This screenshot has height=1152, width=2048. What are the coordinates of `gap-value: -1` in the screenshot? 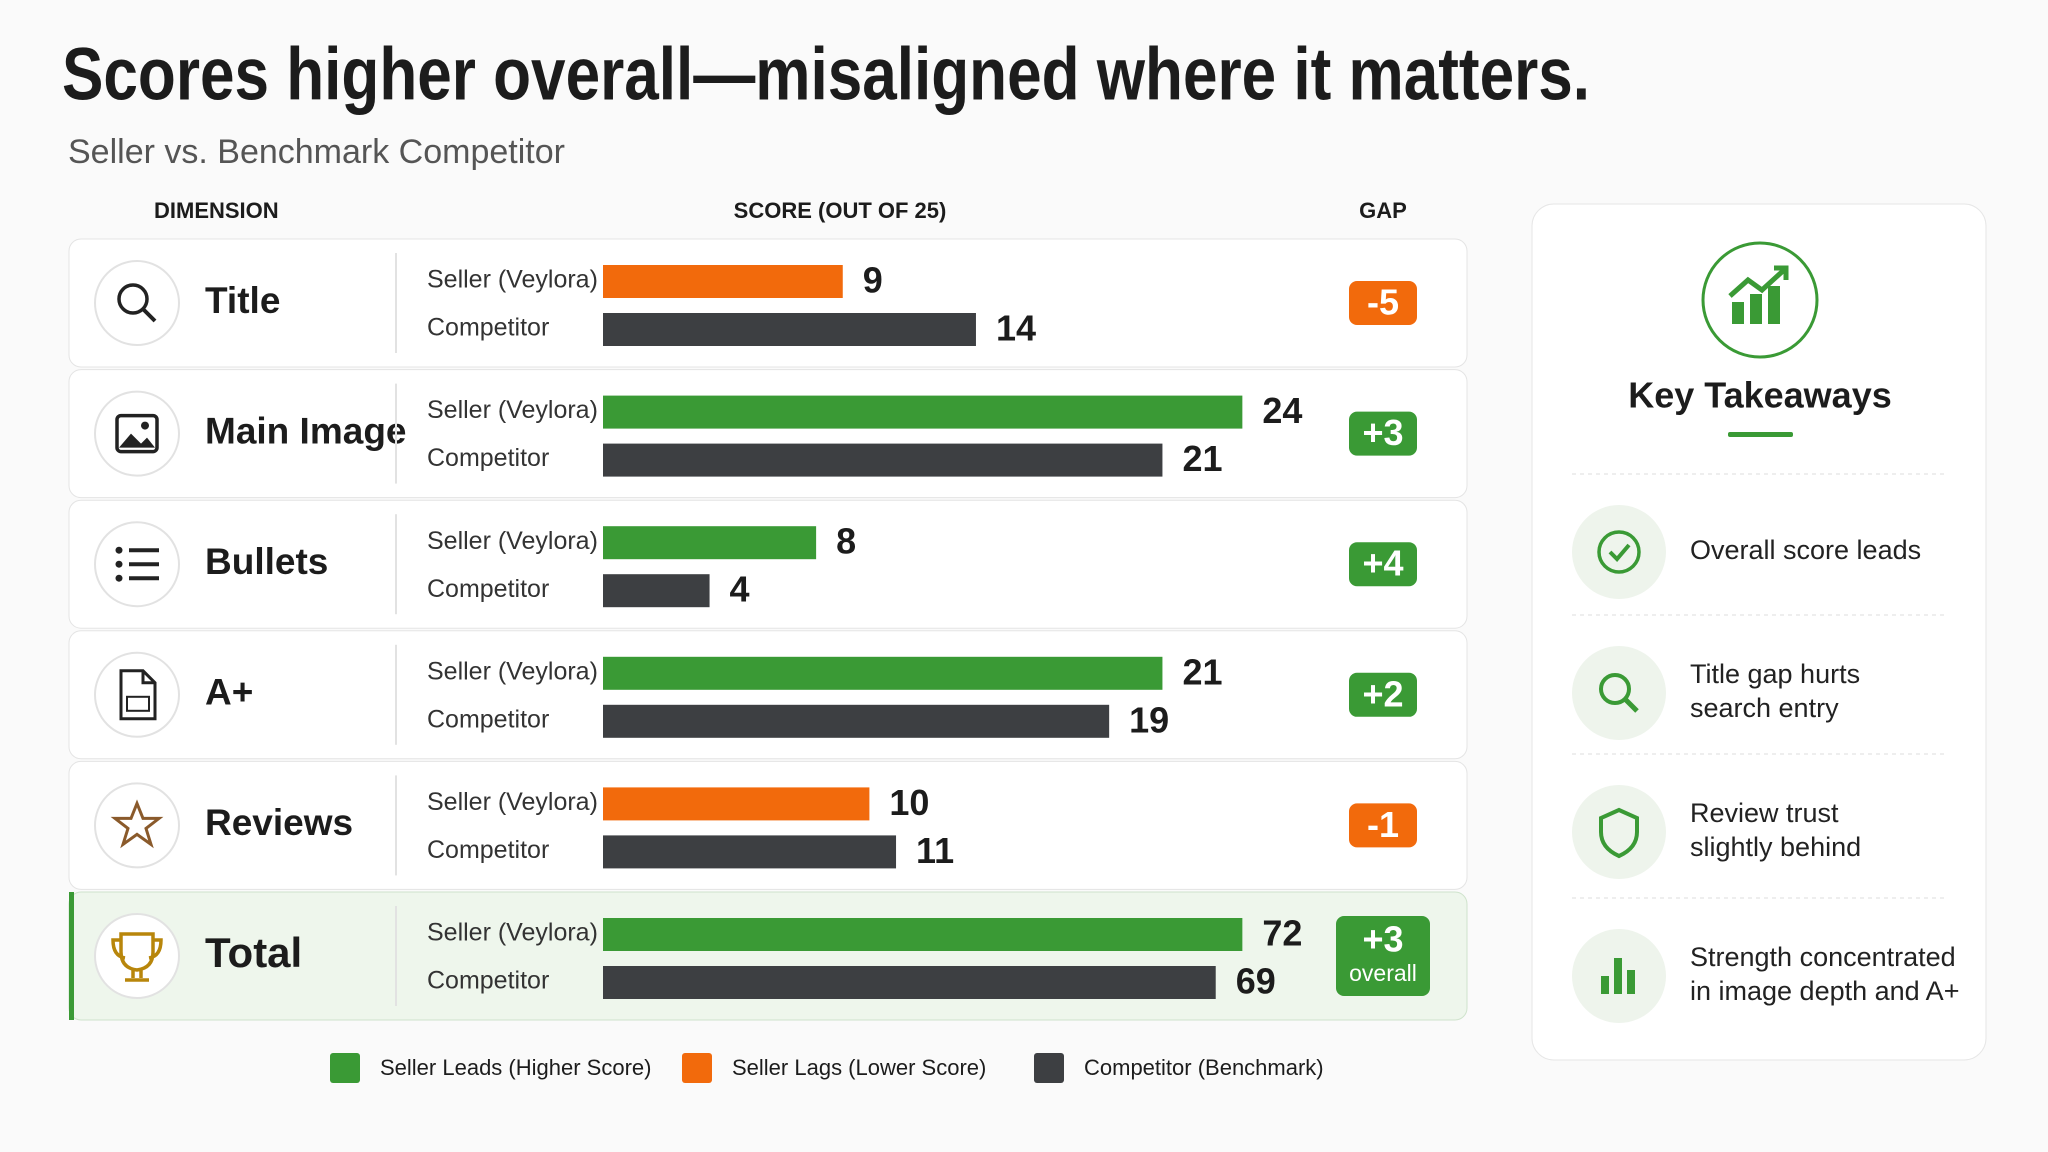 It's located at (1383, 824).